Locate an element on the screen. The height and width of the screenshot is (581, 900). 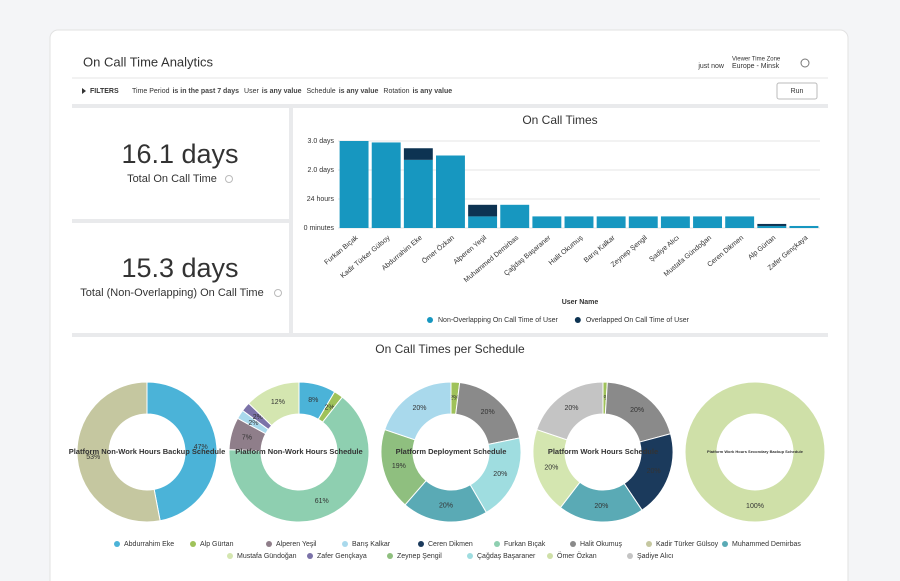
filter-name: User is located at coordinates (251, 91).